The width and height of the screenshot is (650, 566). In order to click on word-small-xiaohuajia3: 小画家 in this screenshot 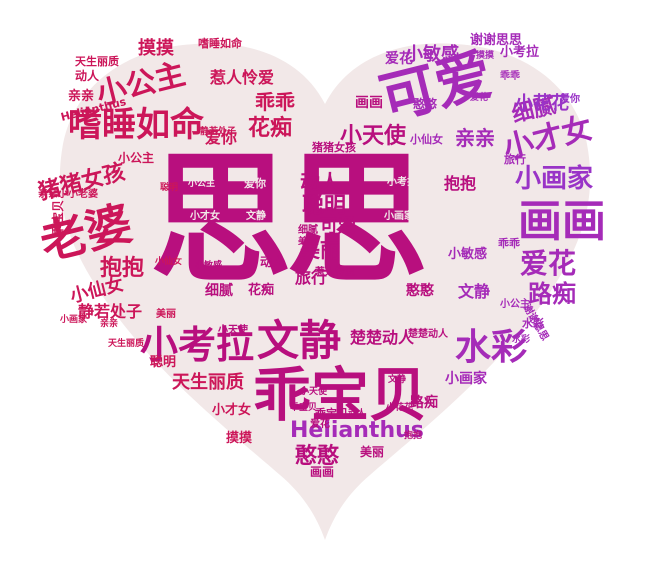, I will do `click(74, 320)`.